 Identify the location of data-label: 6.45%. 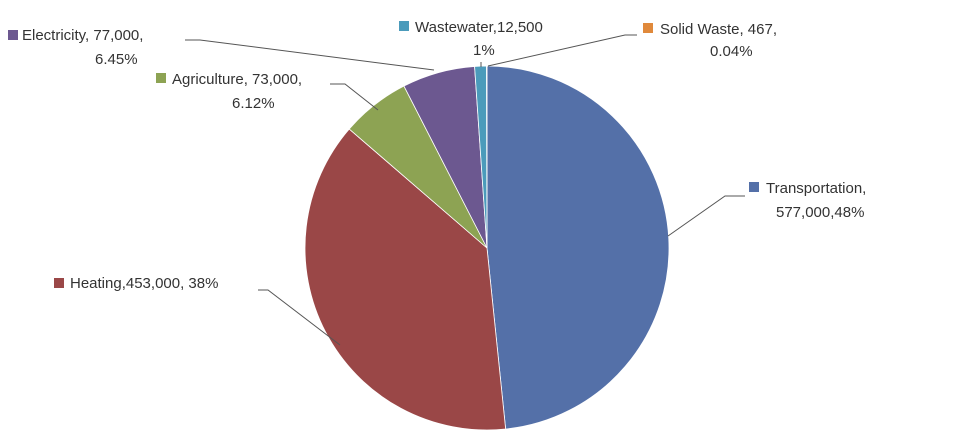
(116, 59).